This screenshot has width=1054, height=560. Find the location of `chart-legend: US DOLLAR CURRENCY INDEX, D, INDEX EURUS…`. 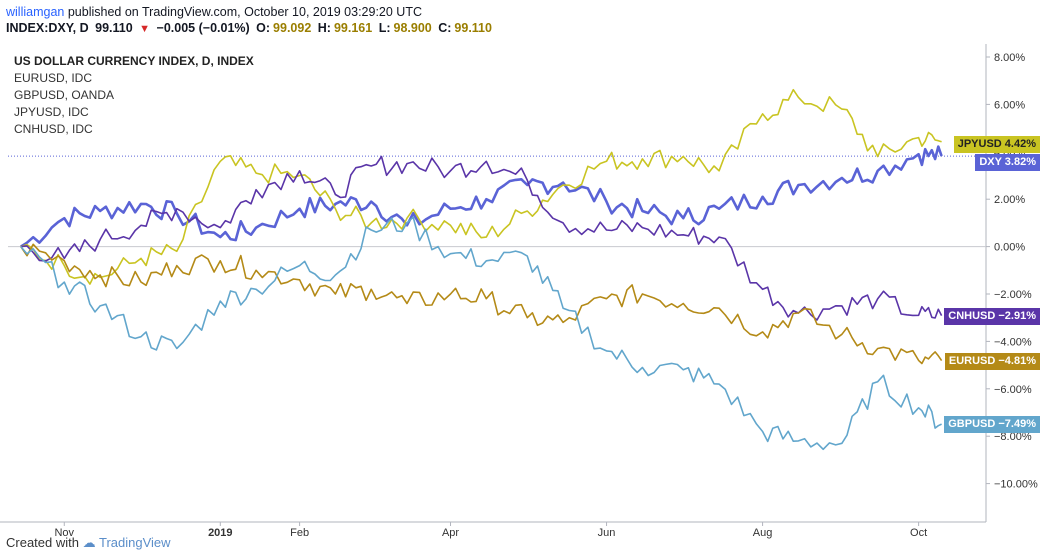

chart-legend: US DOLLAR CURRENCY INDEX, D, INDEX EURUS… is located at coordinates (134, 95).